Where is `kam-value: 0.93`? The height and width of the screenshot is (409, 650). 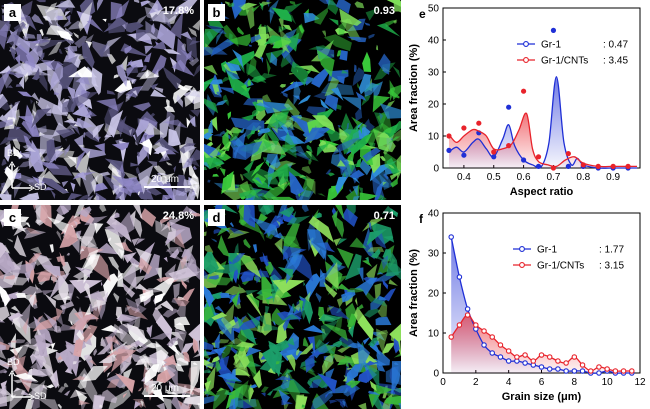 kam-value: 0.93 is located at coordinates (384, 11).